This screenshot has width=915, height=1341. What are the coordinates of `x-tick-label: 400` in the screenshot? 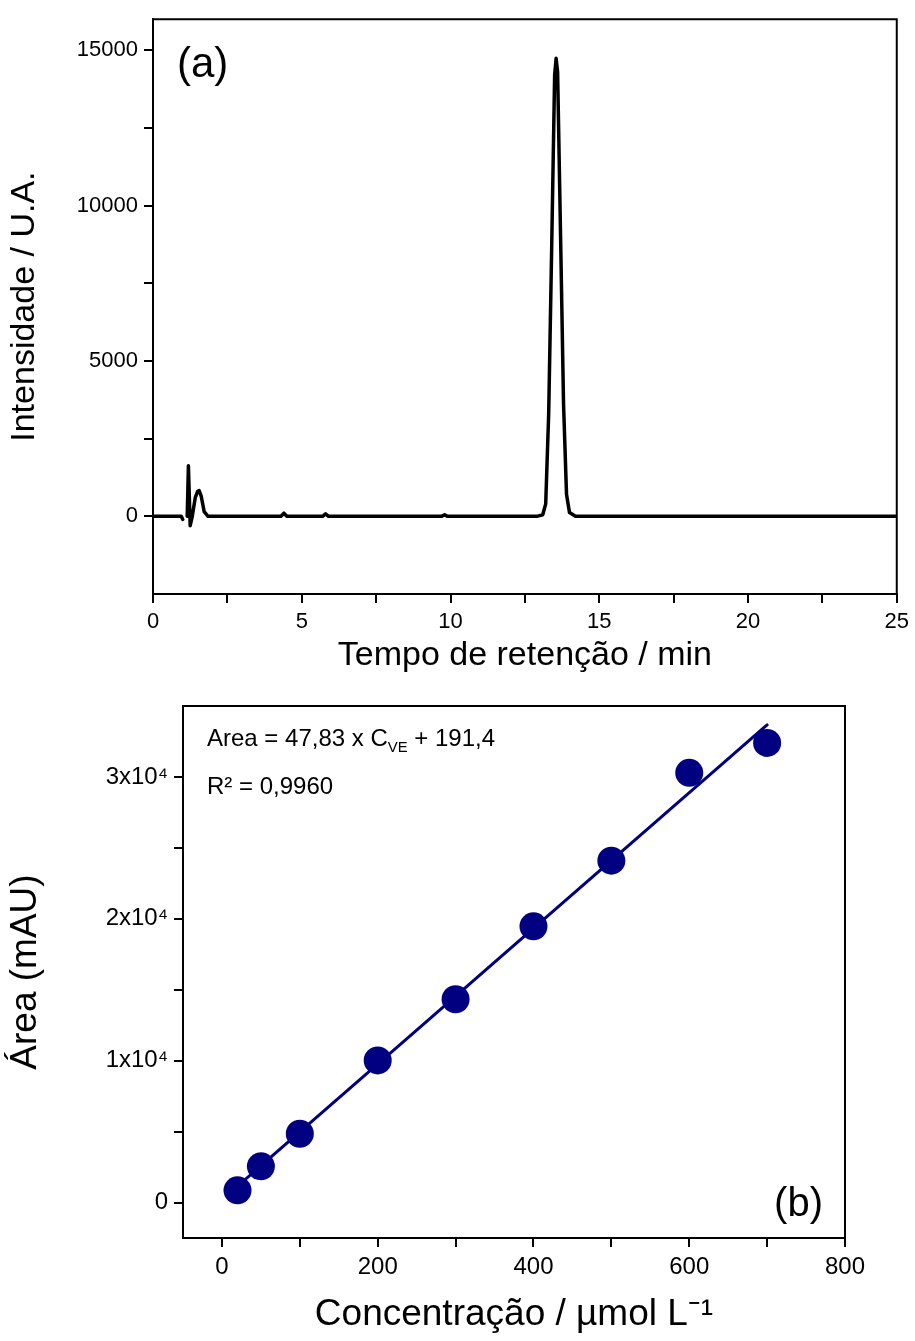 It's located at (533, 1266).